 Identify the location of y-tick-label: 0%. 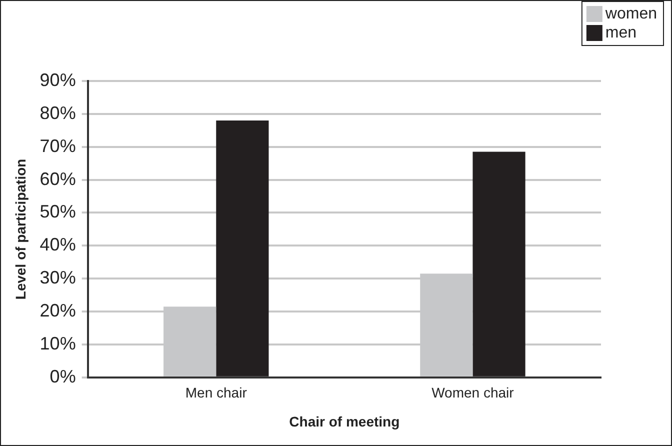
(63, 376).